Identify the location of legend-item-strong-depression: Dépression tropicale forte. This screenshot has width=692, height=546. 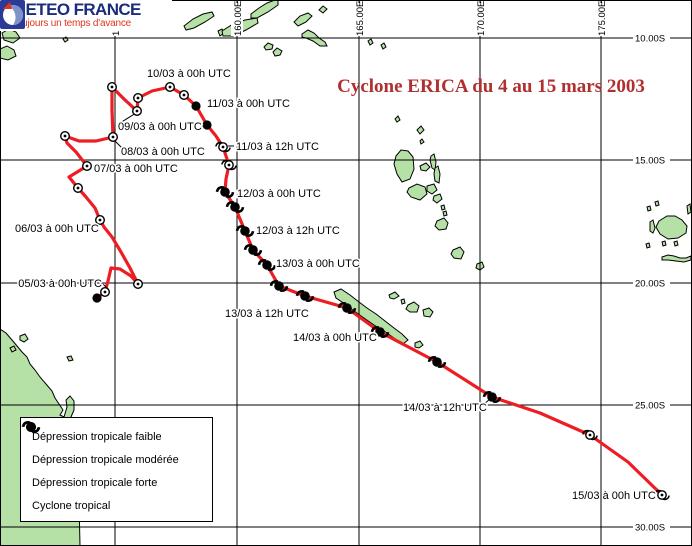
(116, 457).